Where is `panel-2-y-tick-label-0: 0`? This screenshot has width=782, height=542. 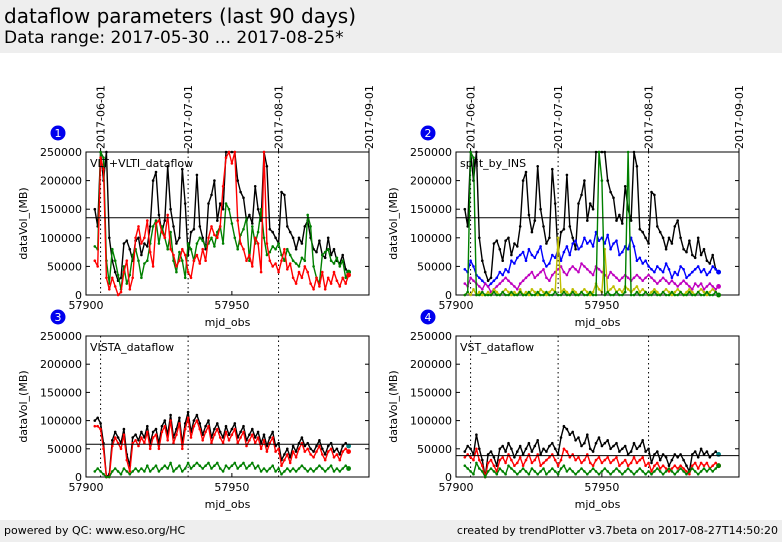 panel-2-y-tick-label-0: 0 is located at coordinates (448, 295).